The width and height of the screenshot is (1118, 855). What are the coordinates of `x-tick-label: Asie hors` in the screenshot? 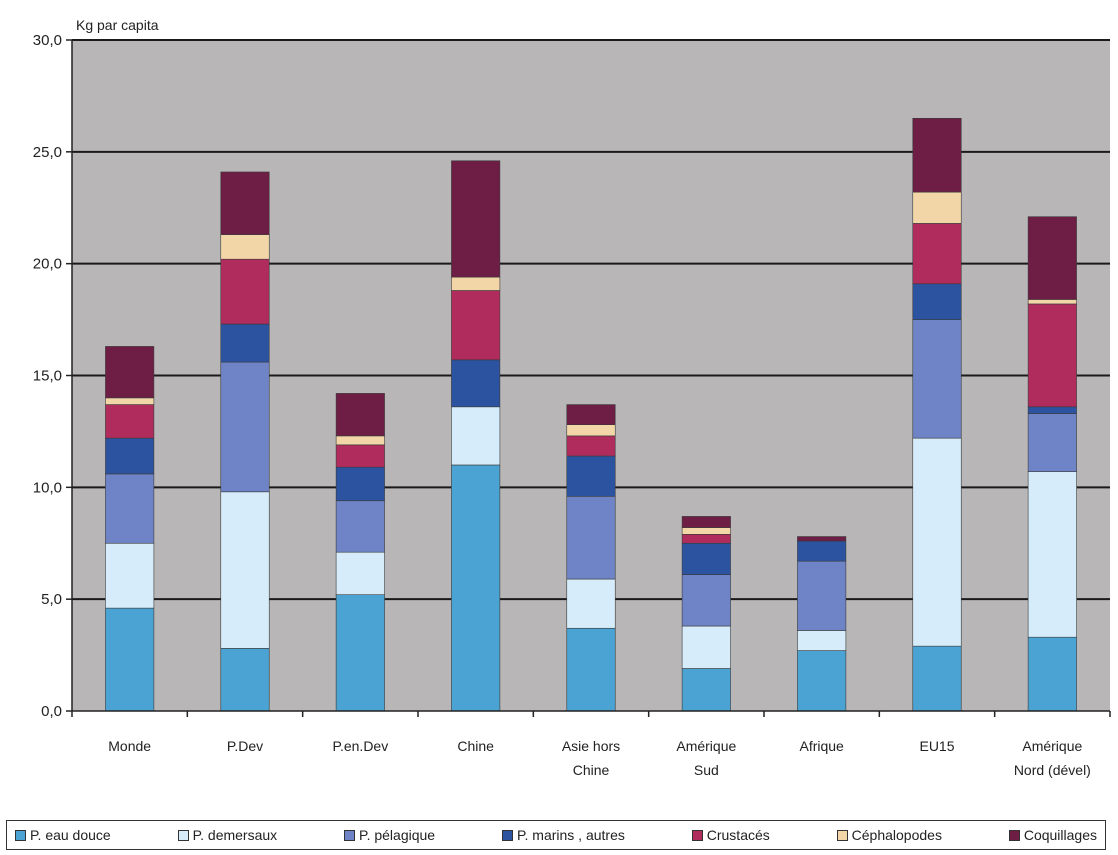 It's located at (591, 746).